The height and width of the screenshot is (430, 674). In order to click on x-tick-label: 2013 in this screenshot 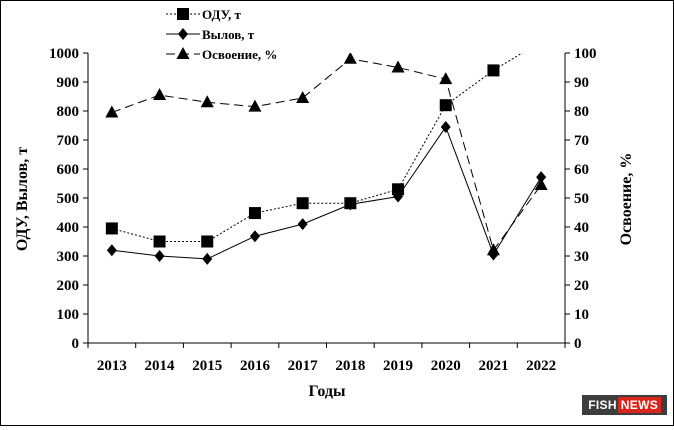, I will do `click(112, 366)`.